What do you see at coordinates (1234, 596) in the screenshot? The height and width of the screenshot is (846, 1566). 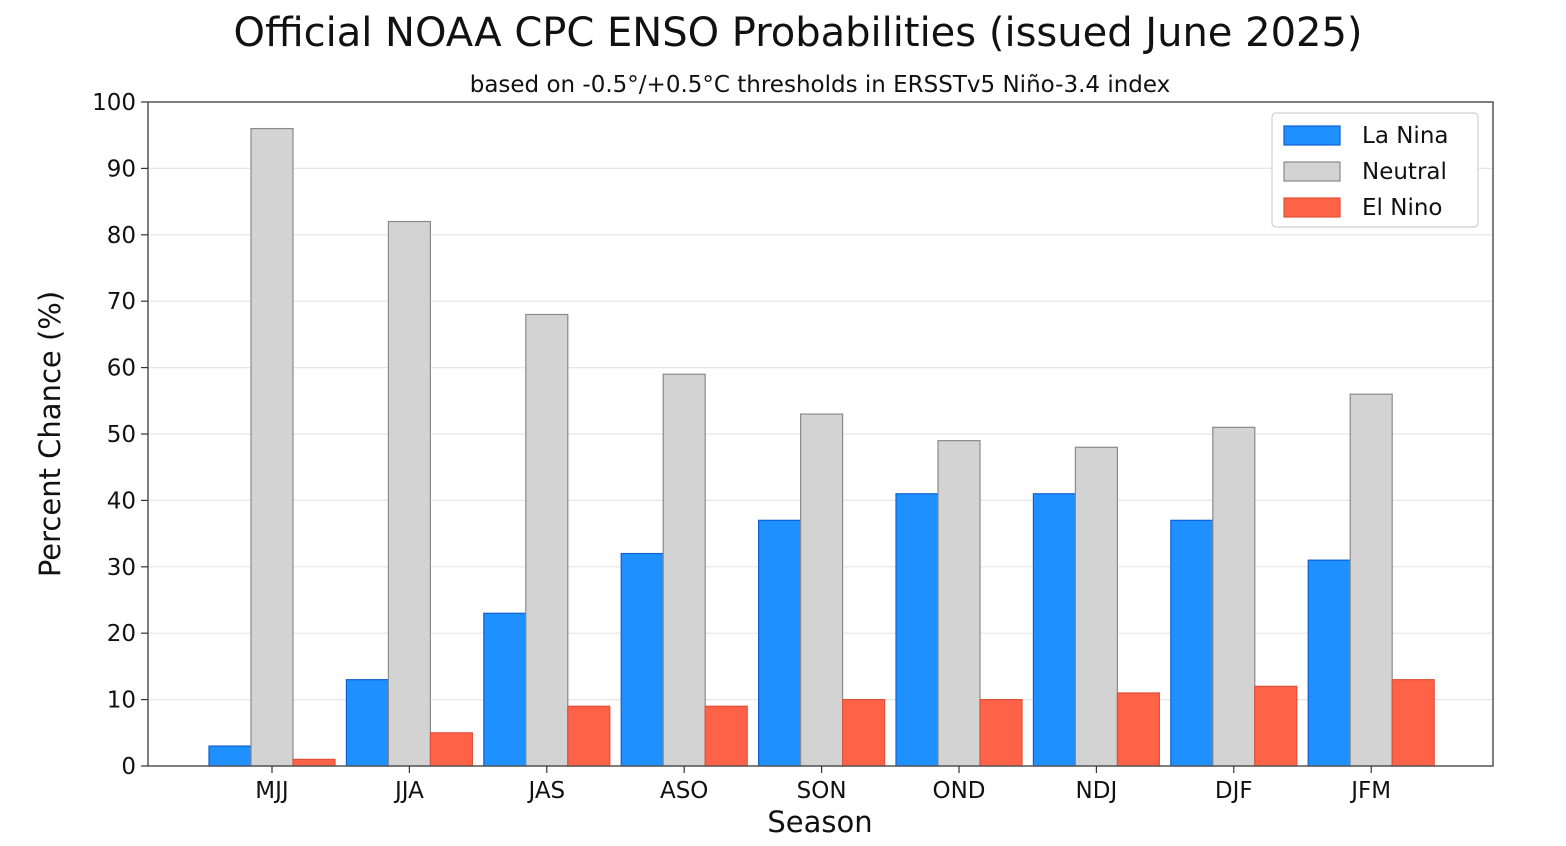 I see `bar-neutral-djf` at bounding box center [1234, 596].